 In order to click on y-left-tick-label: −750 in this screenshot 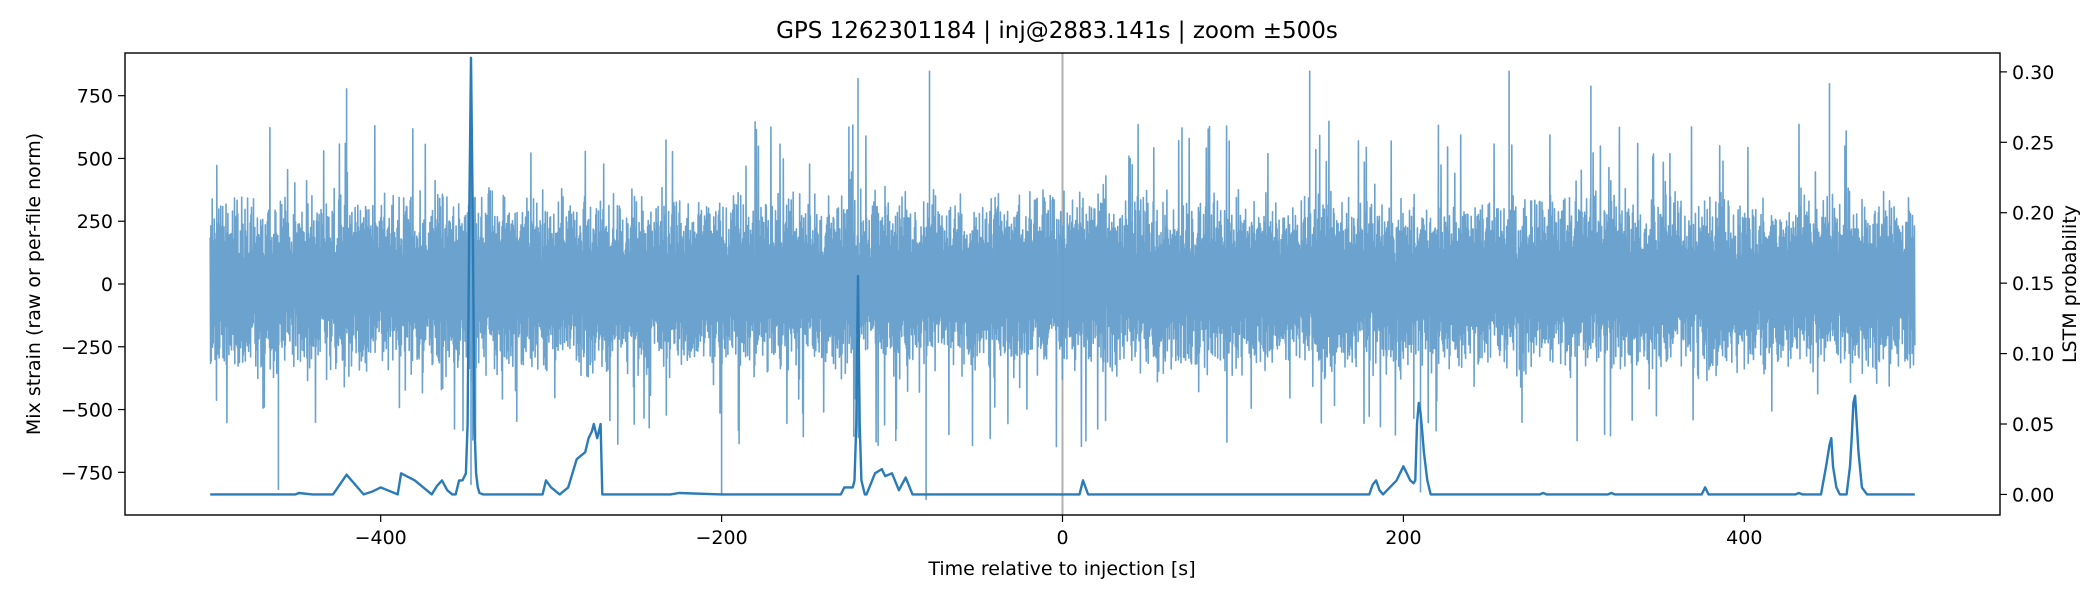, I will do `click(87, 473)`.